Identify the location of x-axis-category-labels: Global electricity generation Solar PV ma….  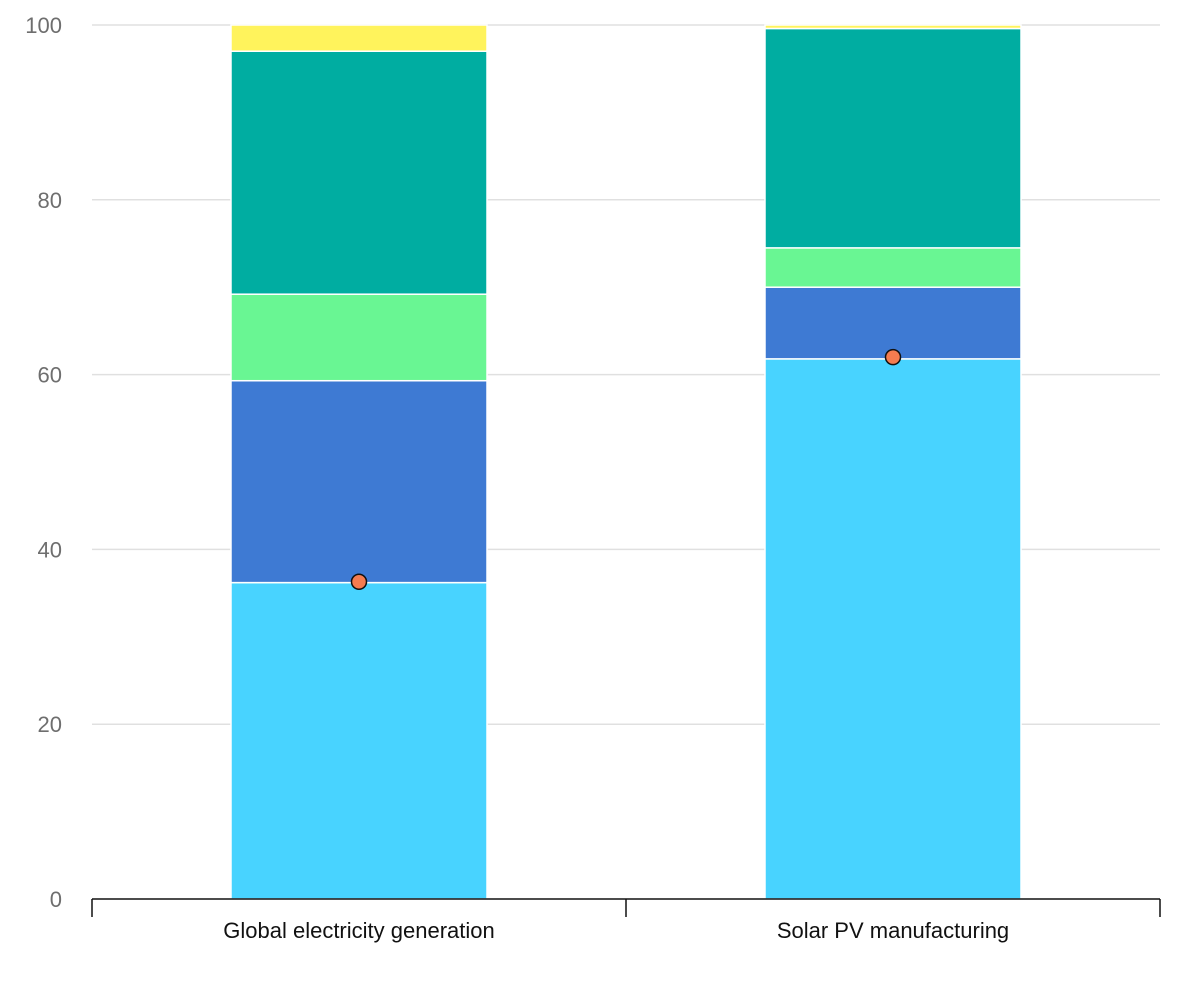
(616, 930).